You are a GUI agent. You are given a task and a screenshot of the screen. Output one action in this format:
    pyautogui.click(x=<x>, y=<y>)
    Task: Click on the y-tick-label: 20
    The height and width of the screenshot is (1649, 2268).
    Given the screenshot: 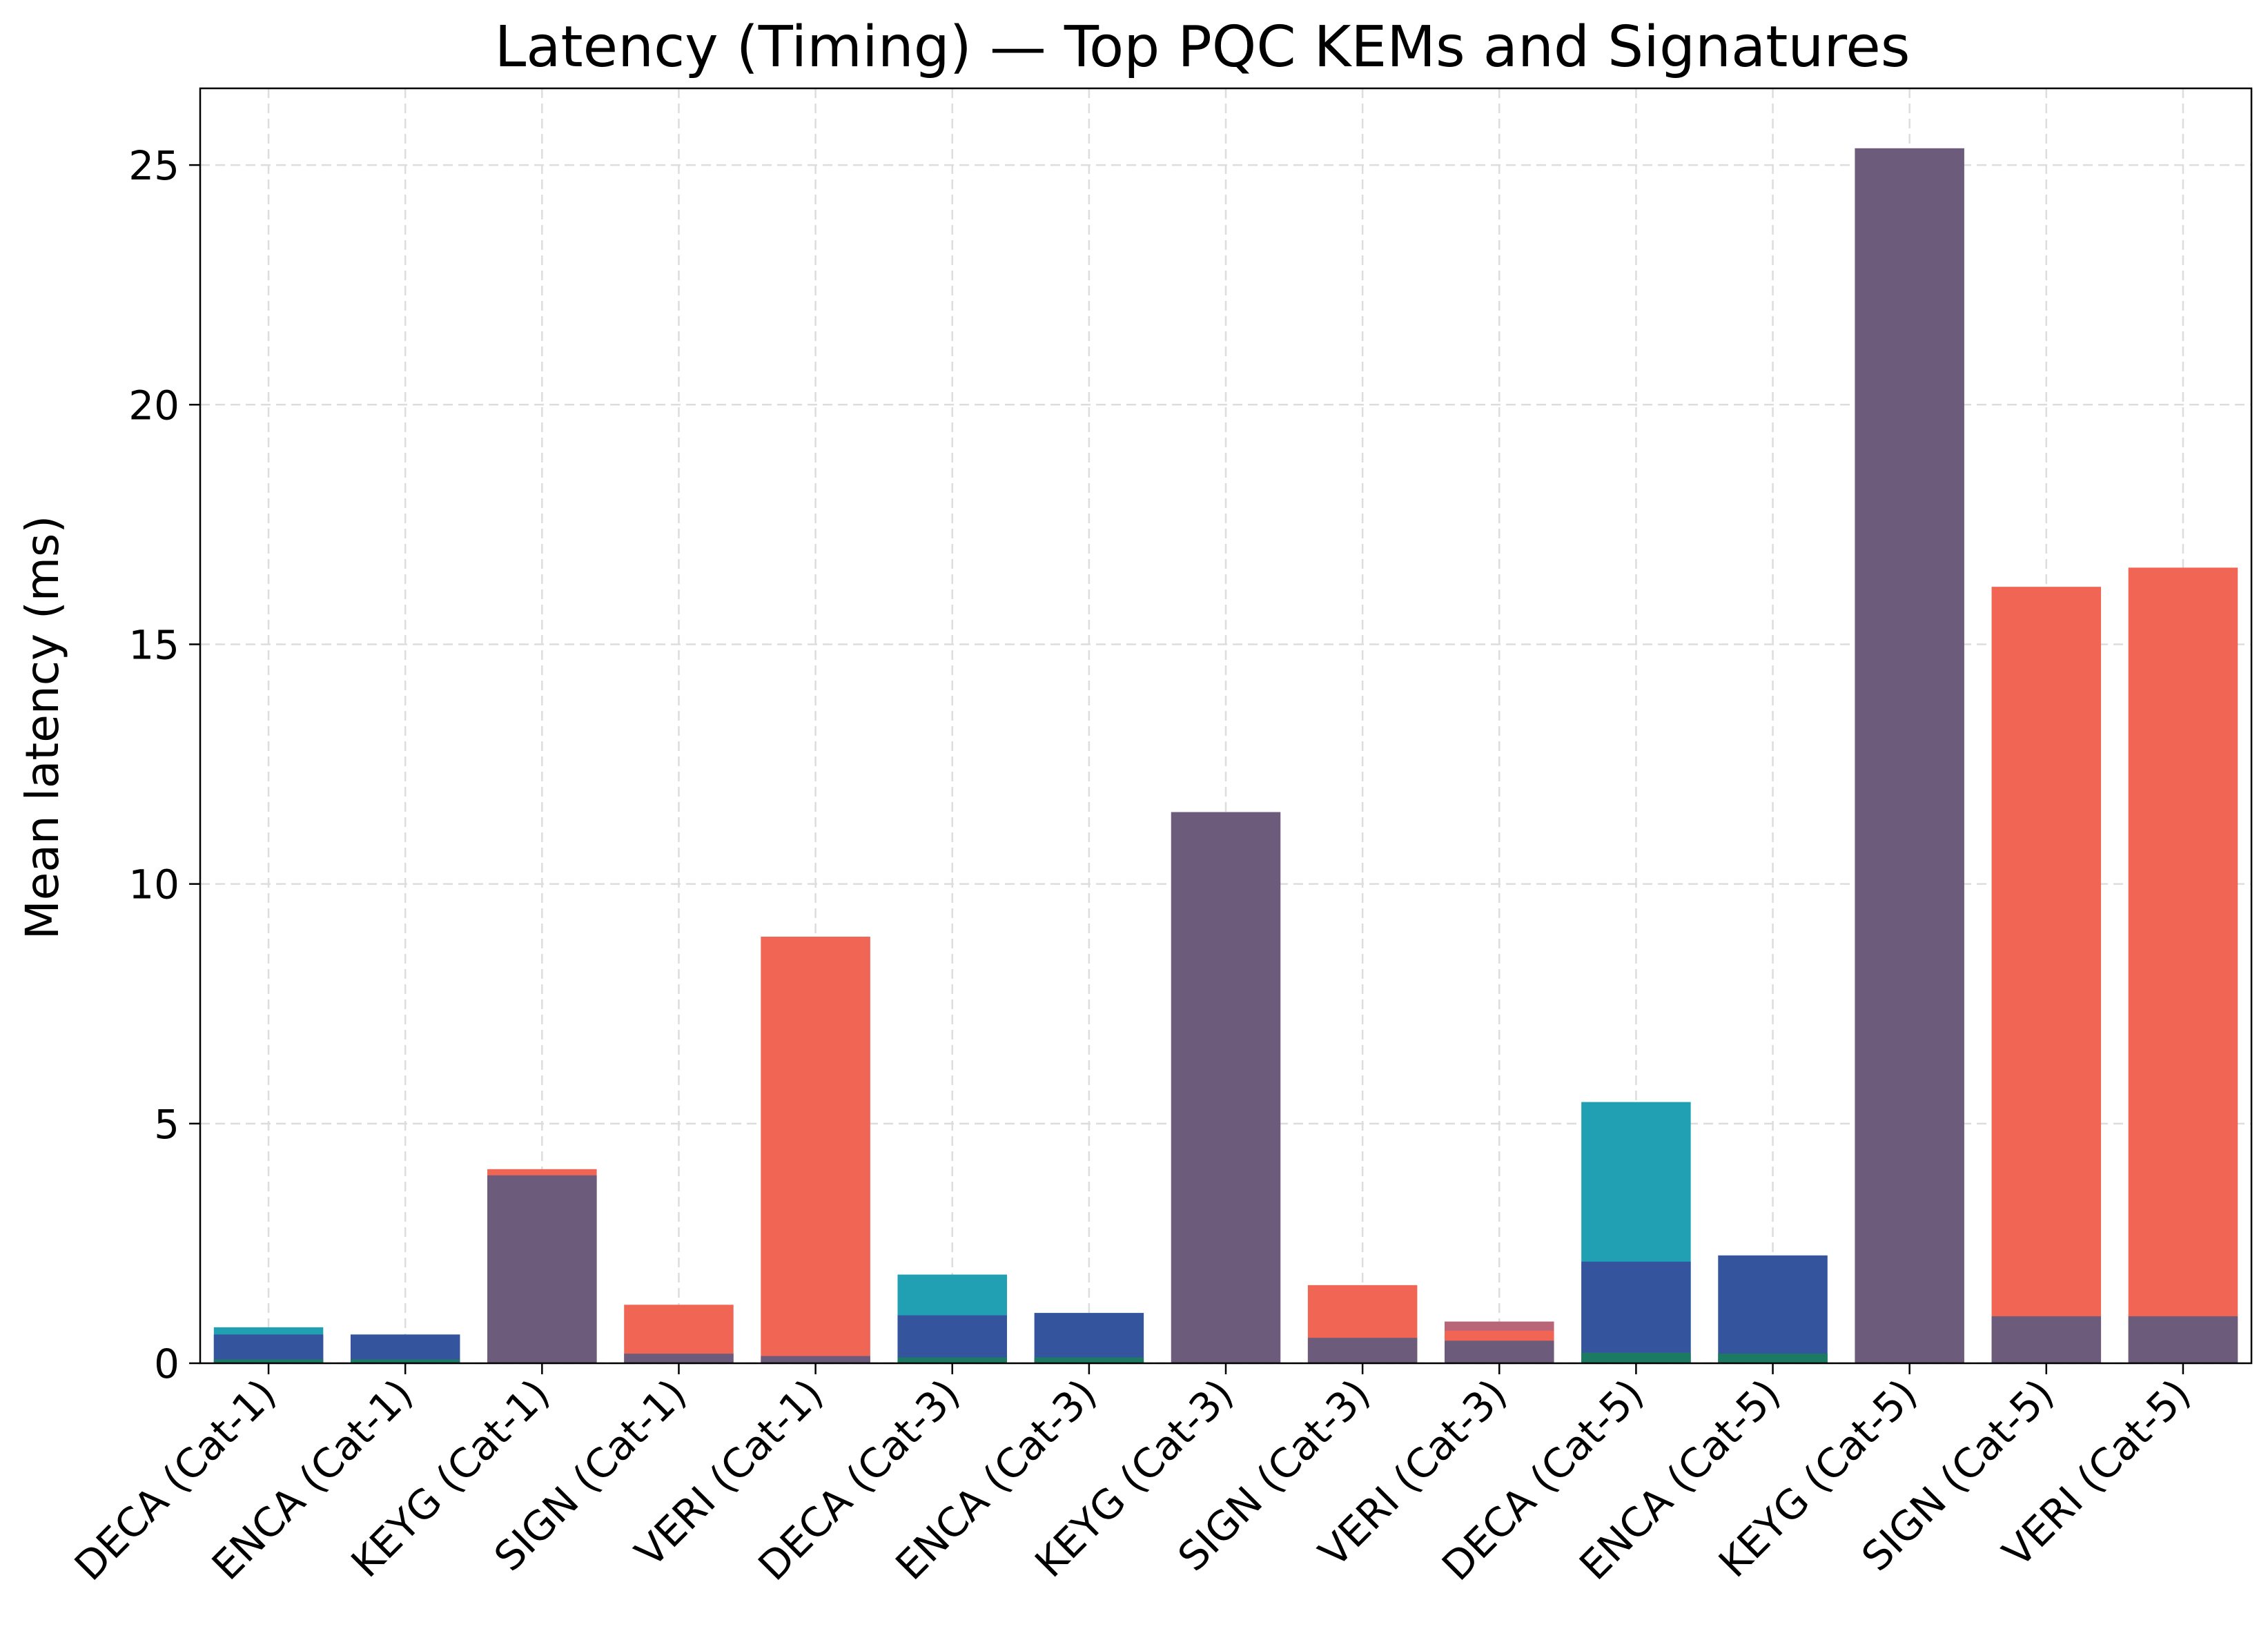 What is the action you would take?
    pyautogui.click(x=153, y=405)
    